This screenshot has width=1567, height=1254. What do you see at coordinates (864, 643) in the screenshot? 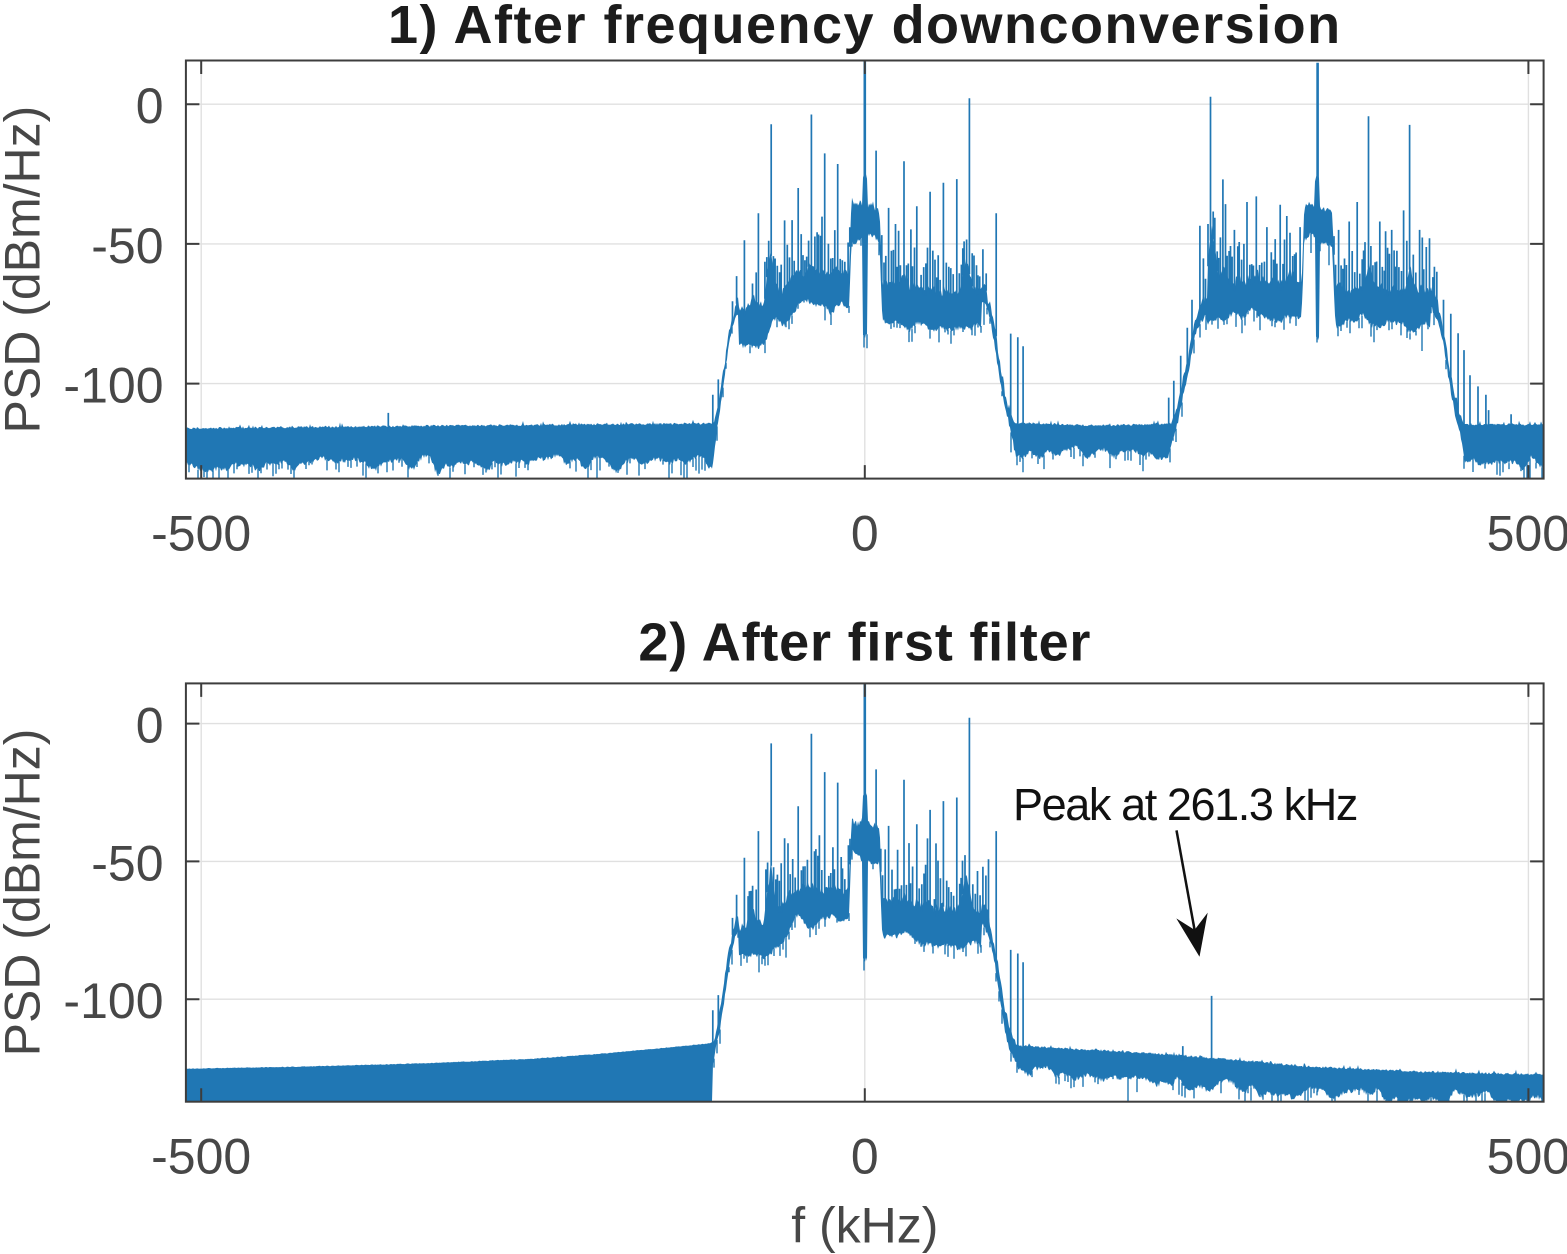
I see `svg-text: 2) After first filter` at bounding box center [864, 643].